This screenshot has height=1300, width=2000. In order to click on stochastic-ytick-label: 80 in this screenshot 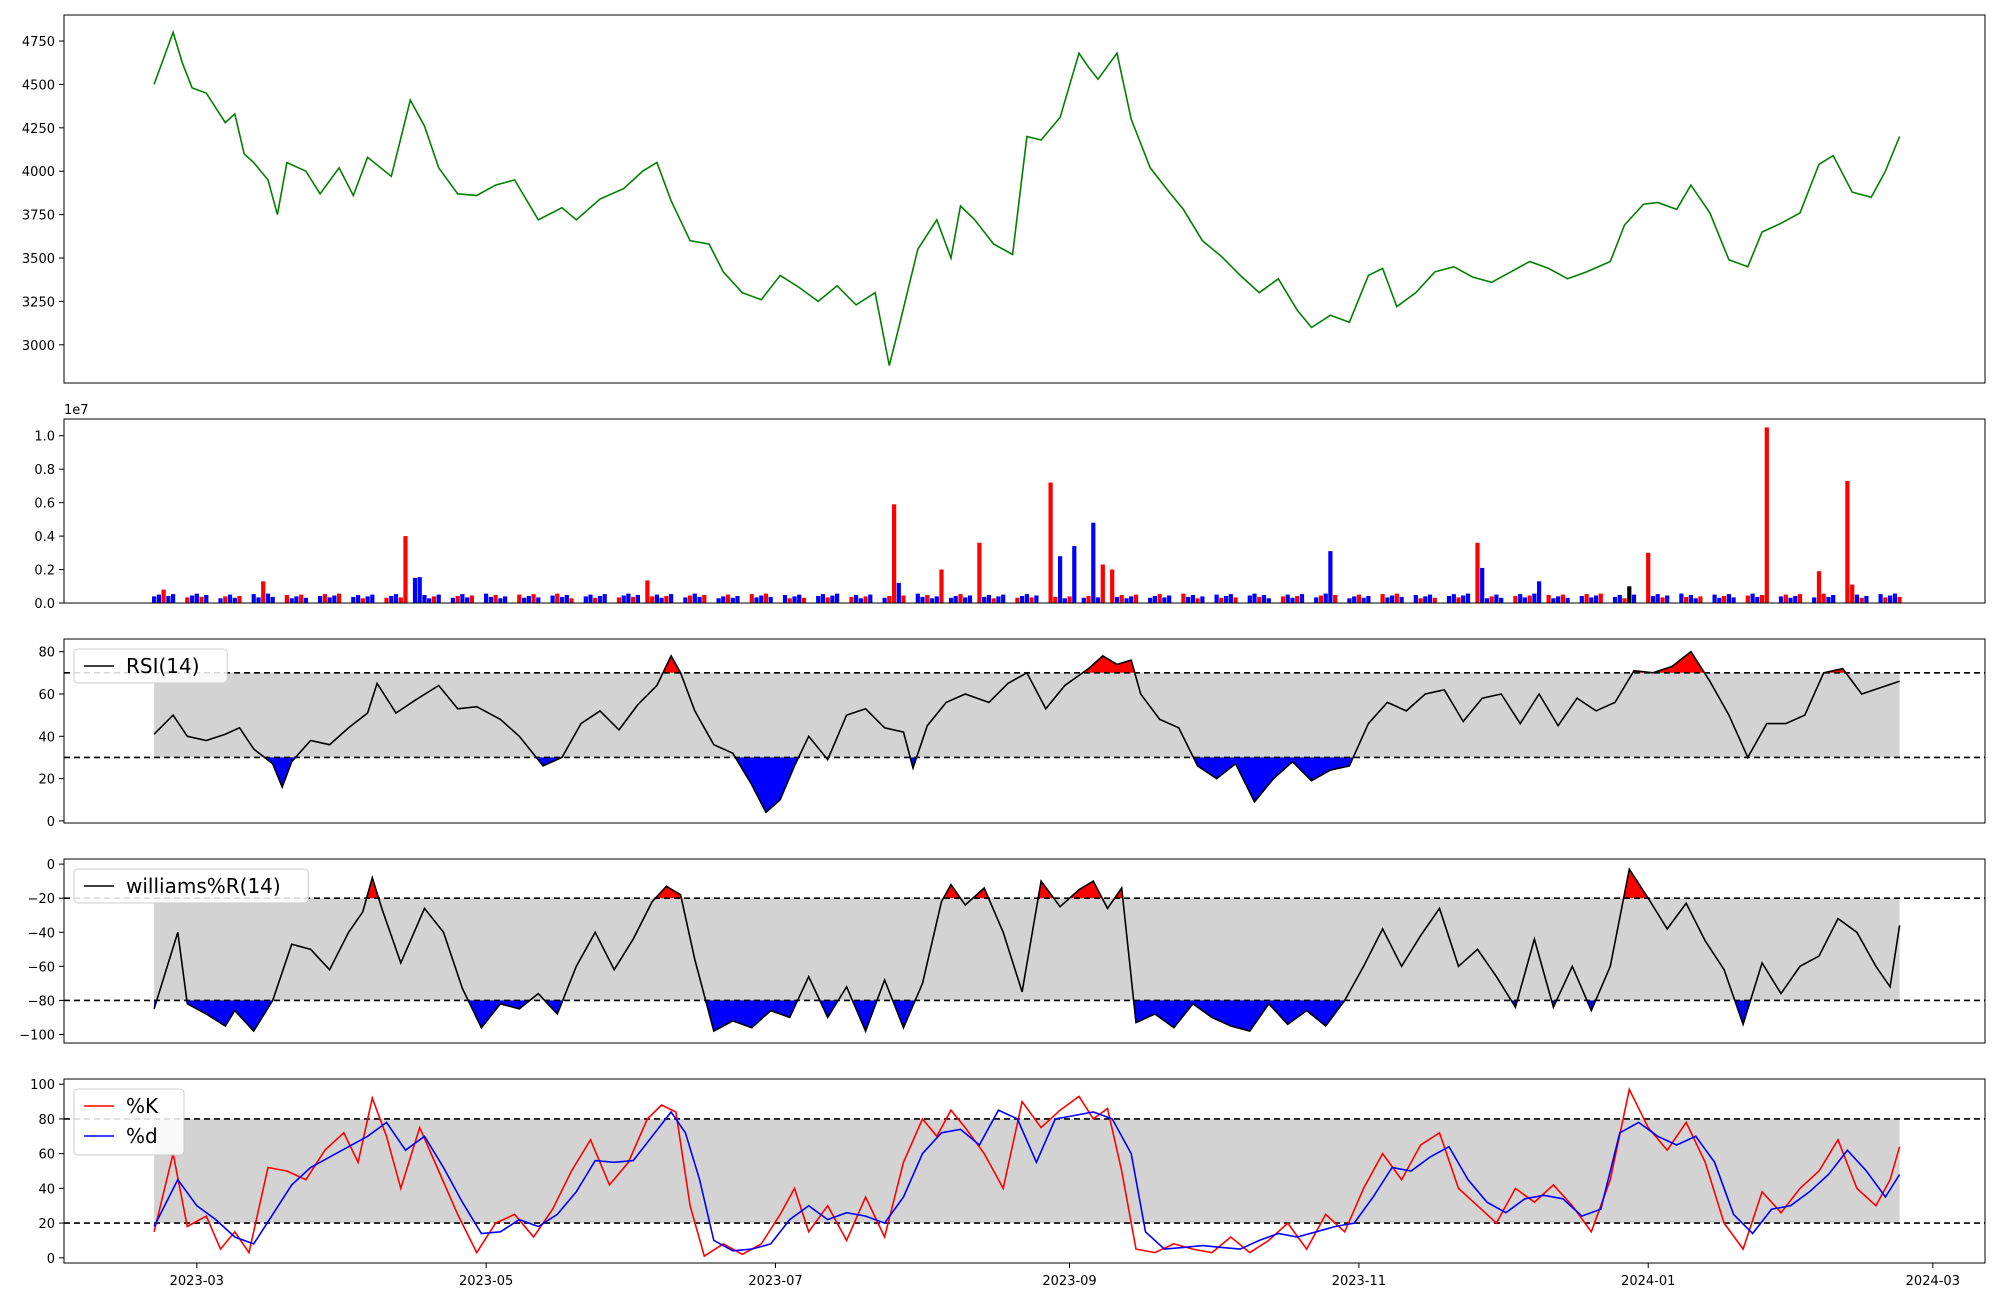, I will do `click(46, 1120)`.